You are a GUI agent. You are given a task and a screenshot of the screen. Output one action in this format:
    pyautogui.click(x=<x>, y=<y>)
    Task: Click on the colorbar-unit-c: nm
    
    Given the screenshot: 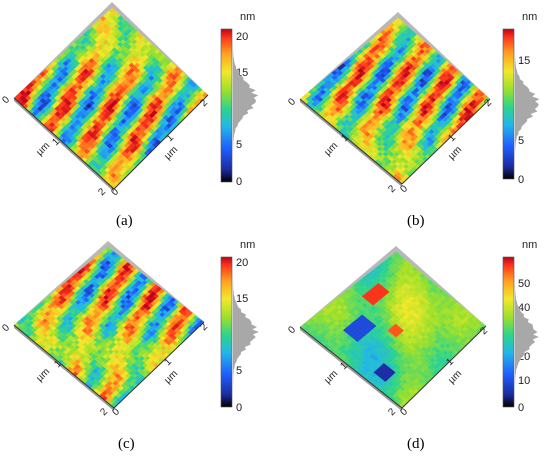 What is the action you would take?
    pyautogui.click(x=247, y=245)
    